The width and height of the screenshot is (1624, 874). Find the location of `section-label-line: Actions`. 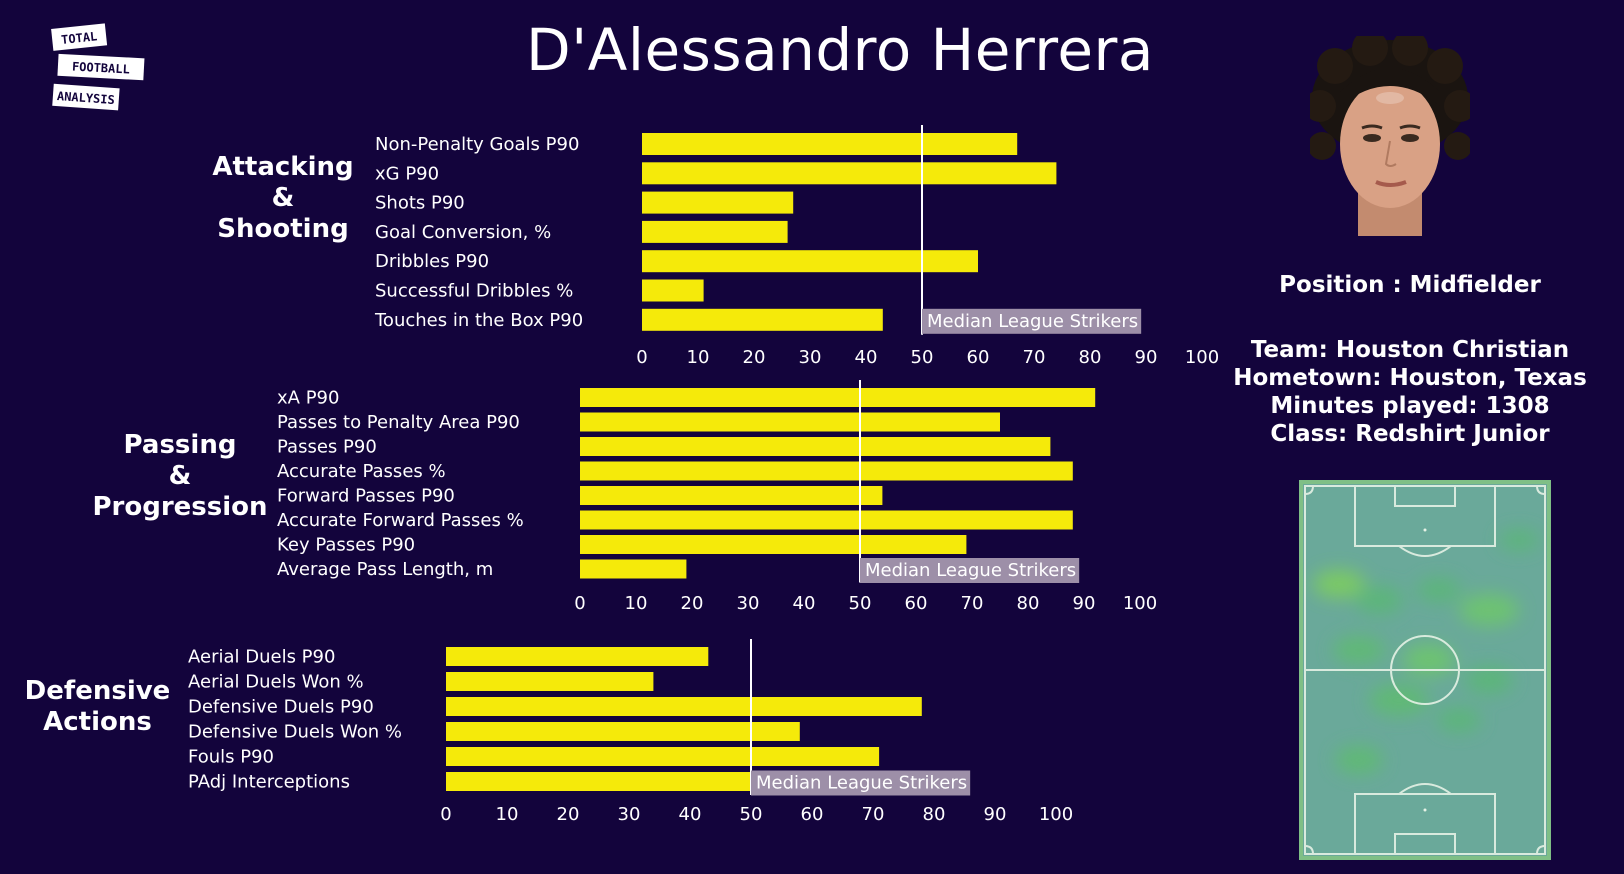

section-label-line: Actions is located at coordinates (97, 722).